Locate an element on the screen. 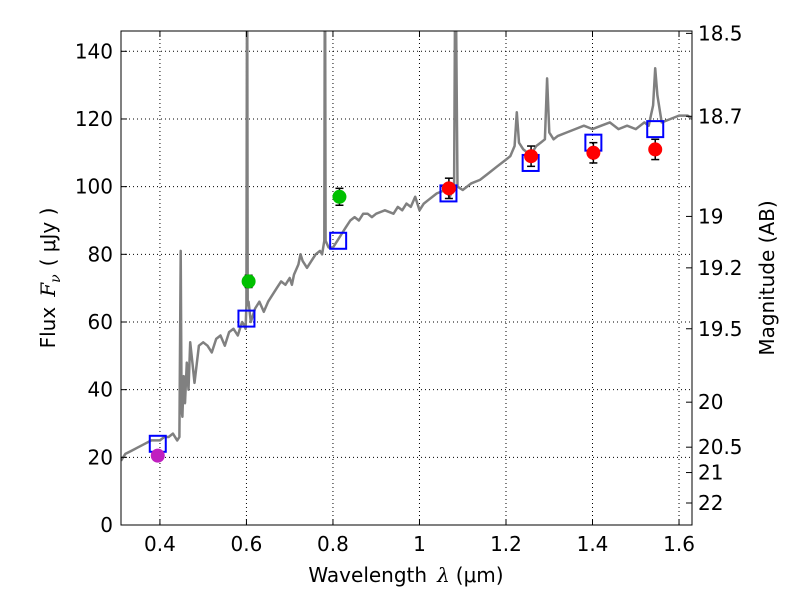  y2-tick-label: 18.7 is located at coordinates (720, 116).